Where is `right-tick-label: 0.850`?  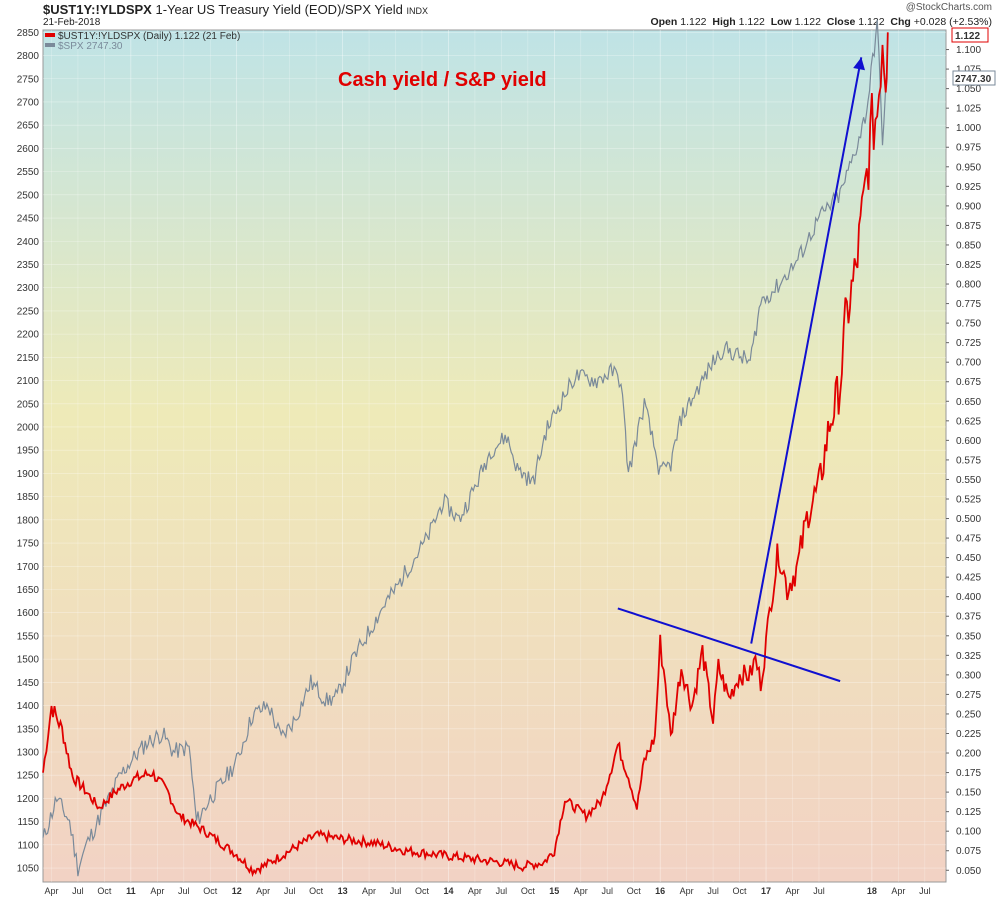 right-tick-label: 0.850 is located at coordinates (968, 245).